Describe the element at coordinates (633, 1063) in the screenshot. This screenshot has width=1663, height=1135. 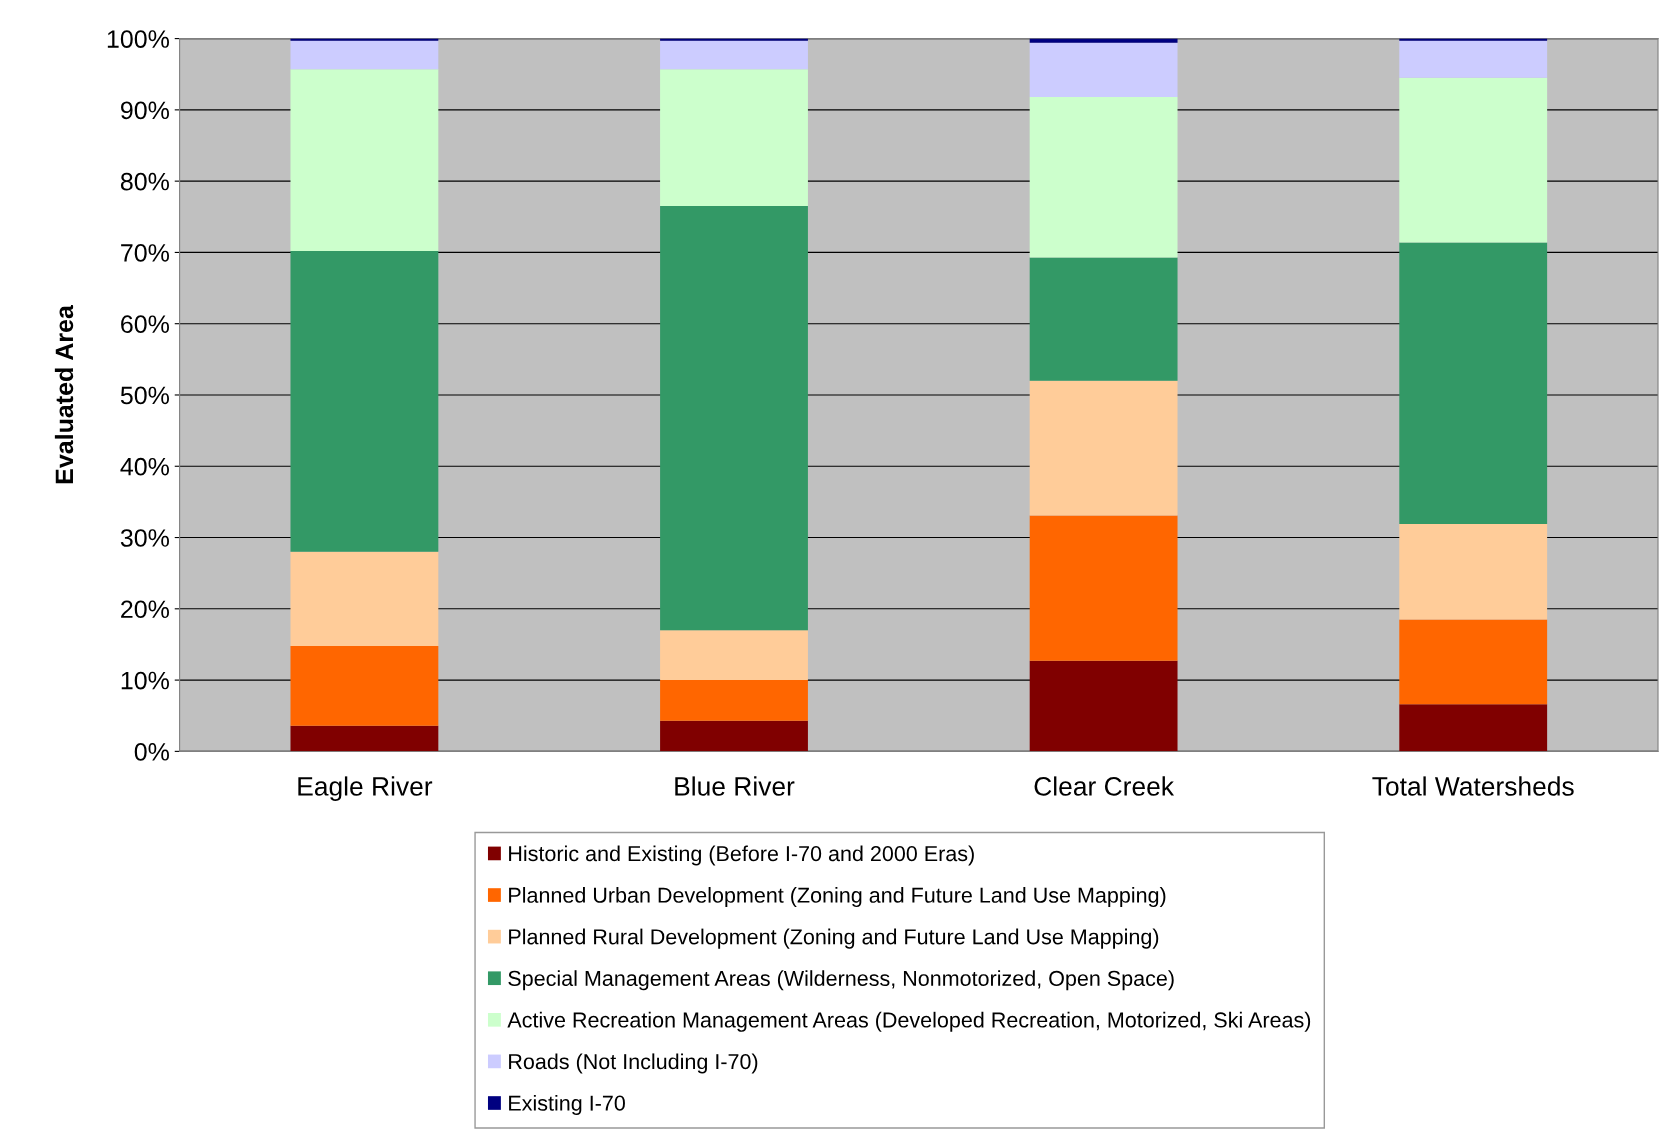
I see `legend-label: Roads (Not Including I-70)` at that location.